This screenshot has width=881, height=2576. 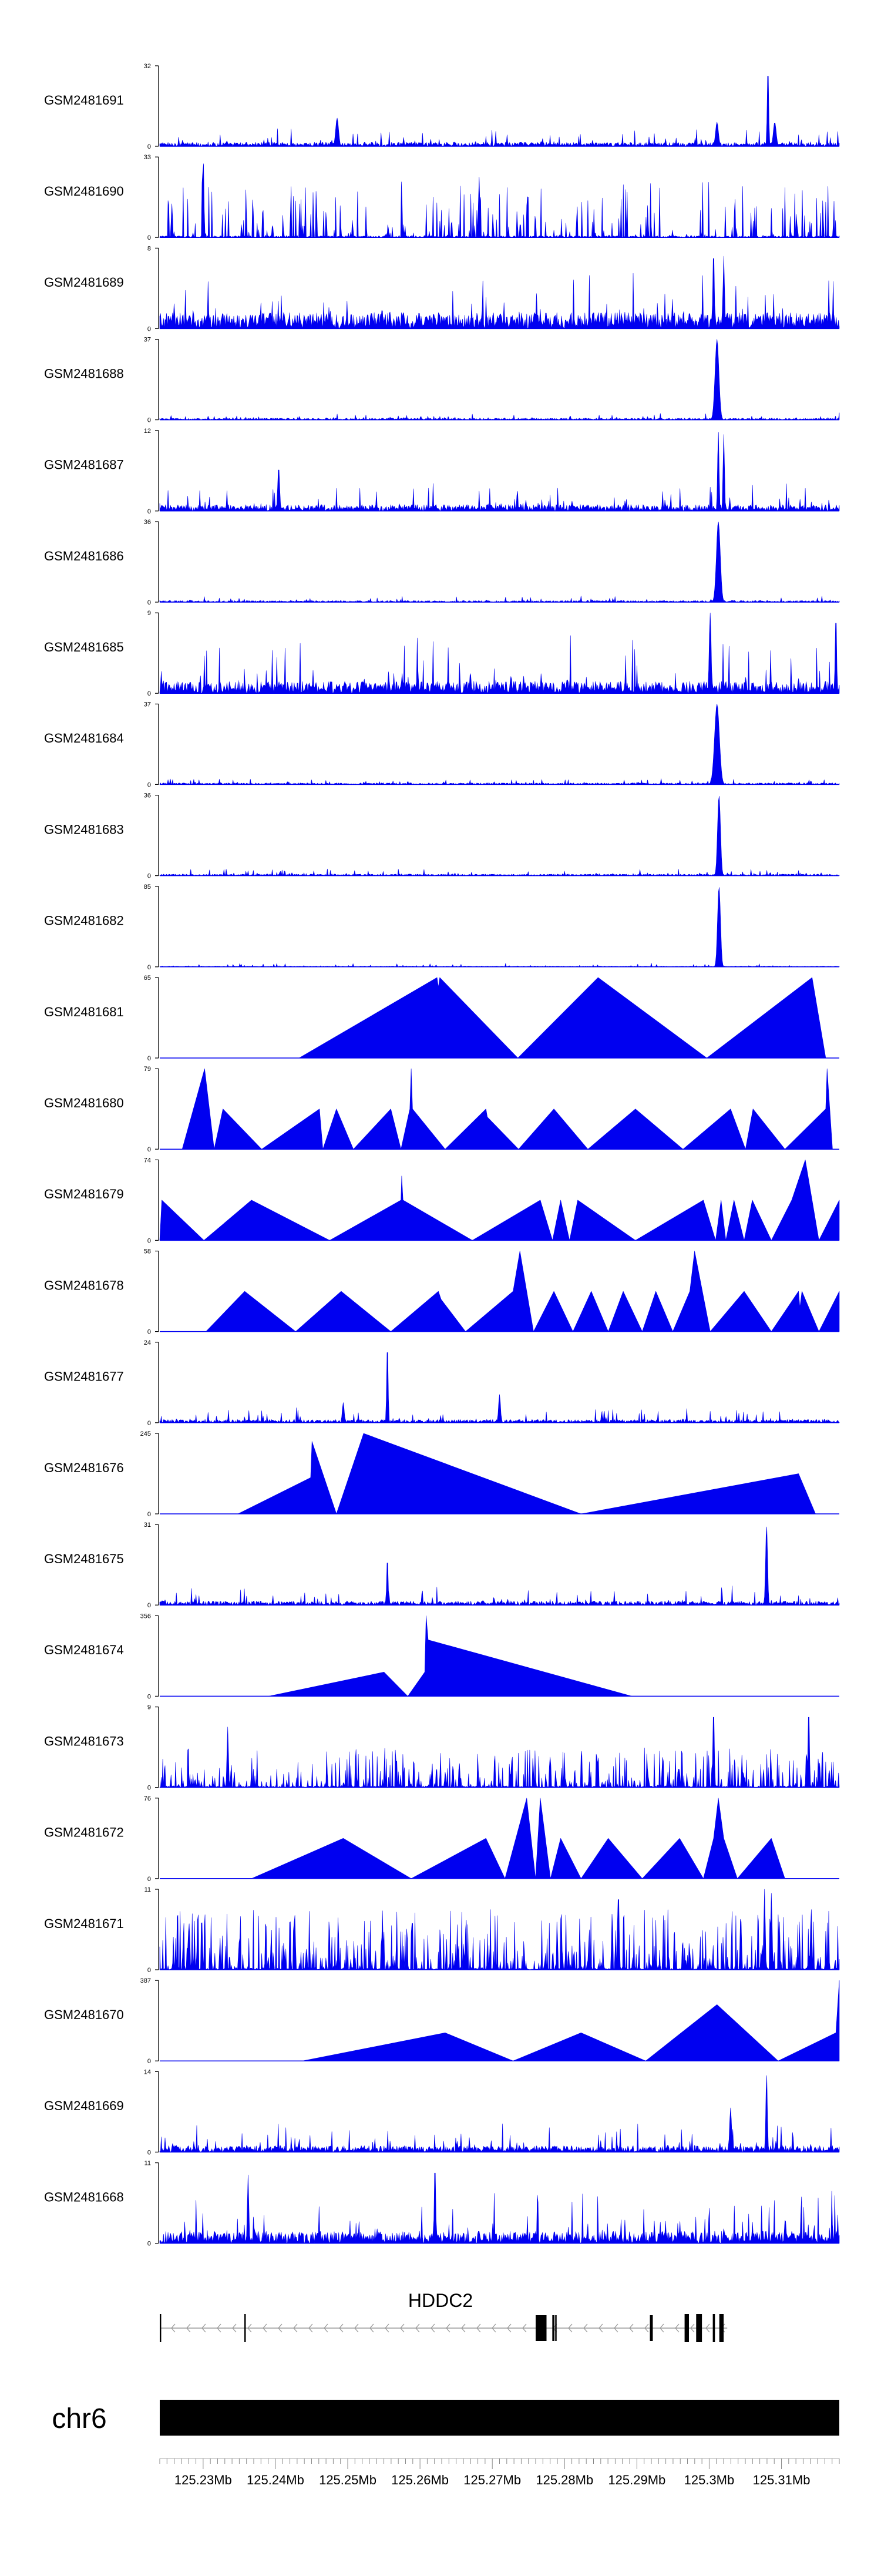 I want to click on track: GSM2481686 36 0, so click(x=442, y=562).